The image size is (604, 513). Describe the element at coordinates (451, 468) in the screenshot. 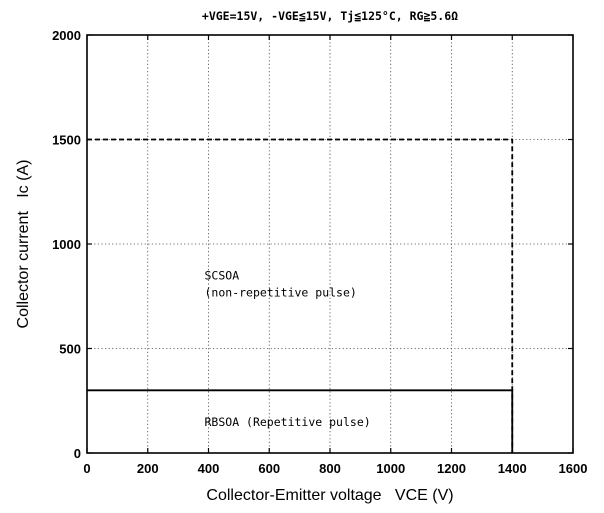

I see `x-tick-label: 1200` at that location.